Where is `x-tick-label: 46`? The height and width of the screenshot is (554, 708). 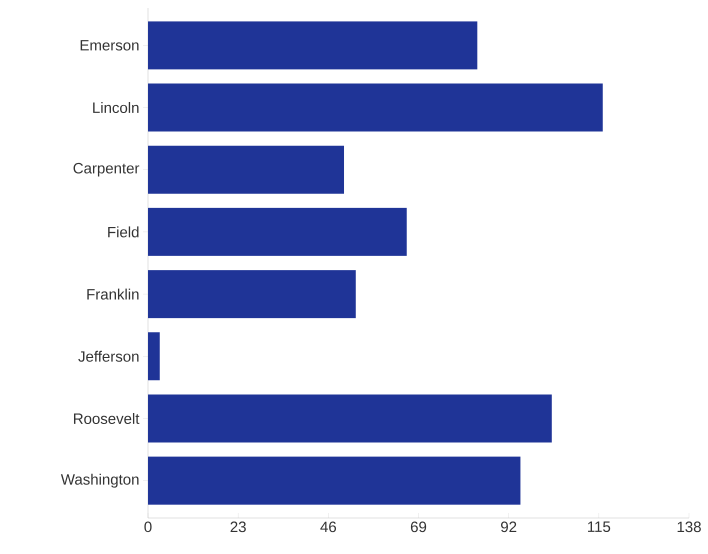 x-tick-label: 46 is located at coordinates (328, 527).